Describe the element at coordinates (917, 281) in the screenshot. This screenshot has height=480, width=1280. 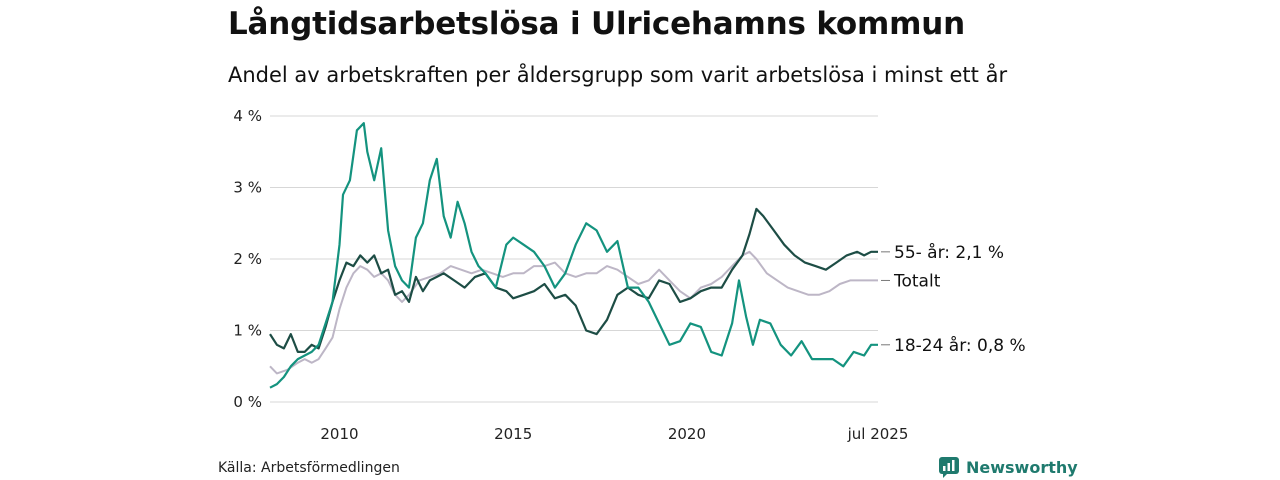
I see `series-end-label-total: Totalt` at that location.